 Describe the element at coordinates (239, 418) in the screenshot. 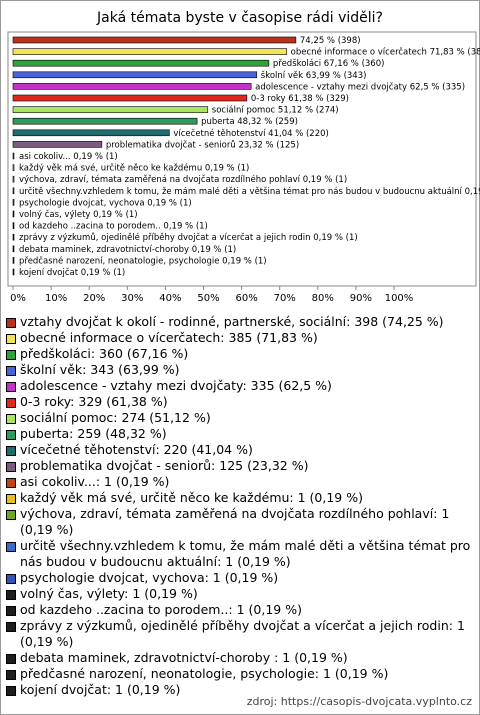

I see `legend-item: sociální pomoc: 274 (51,12 %)` at that location.